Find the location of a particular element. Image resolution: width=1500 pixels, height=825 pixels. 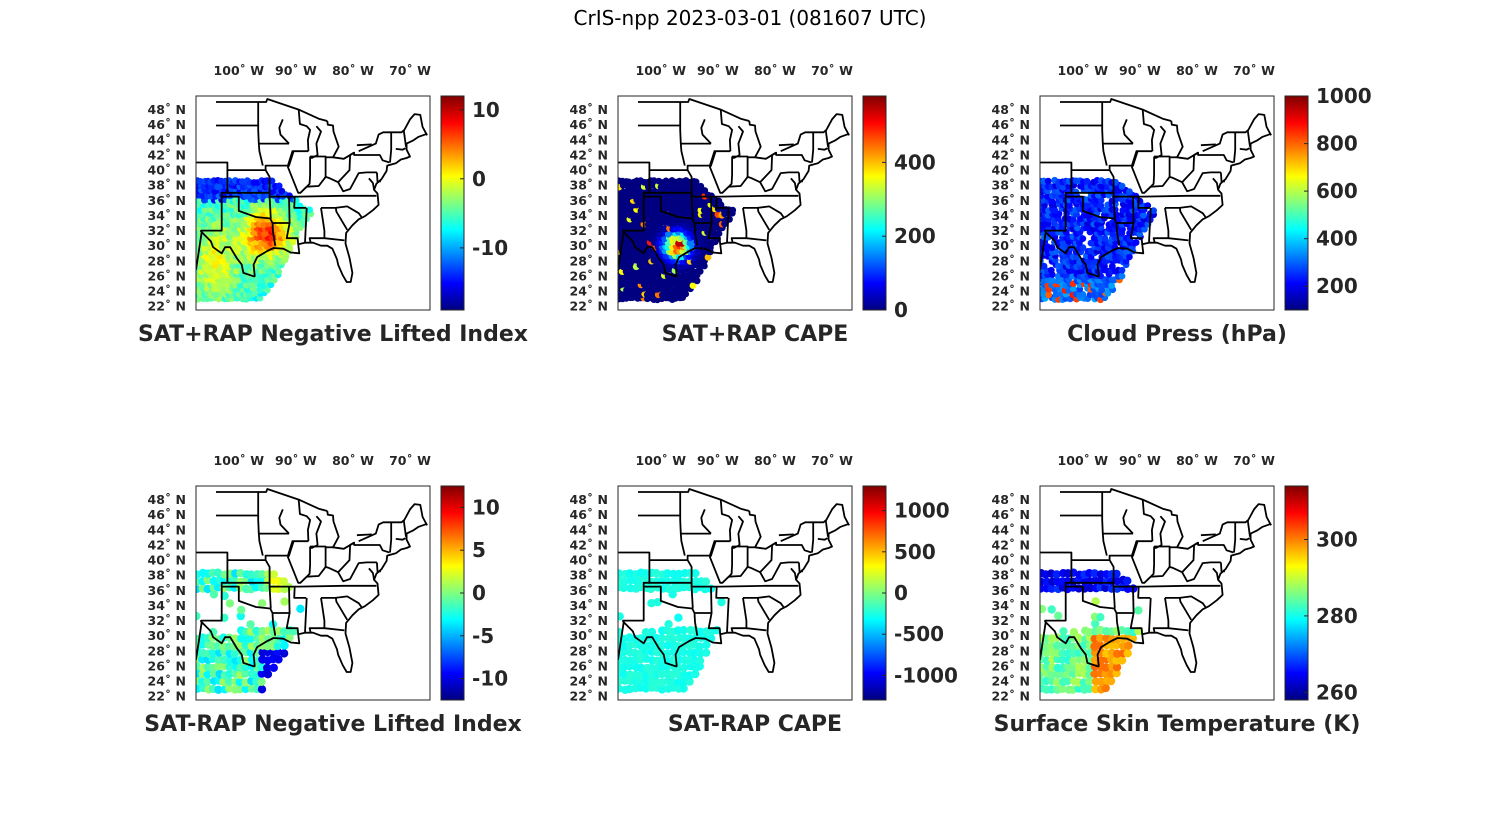

longitude-tick-label: 100˚ W is located at coordinates (661, 70).